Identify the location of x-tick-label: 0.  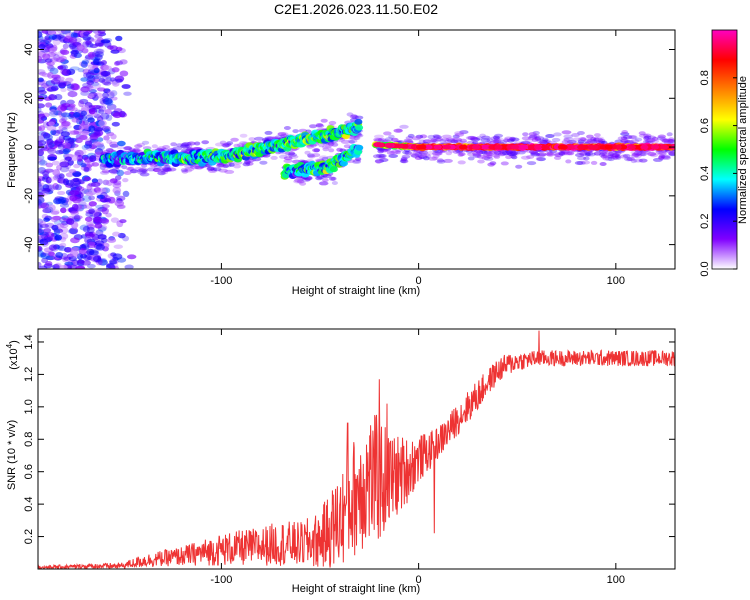
(419, 580).